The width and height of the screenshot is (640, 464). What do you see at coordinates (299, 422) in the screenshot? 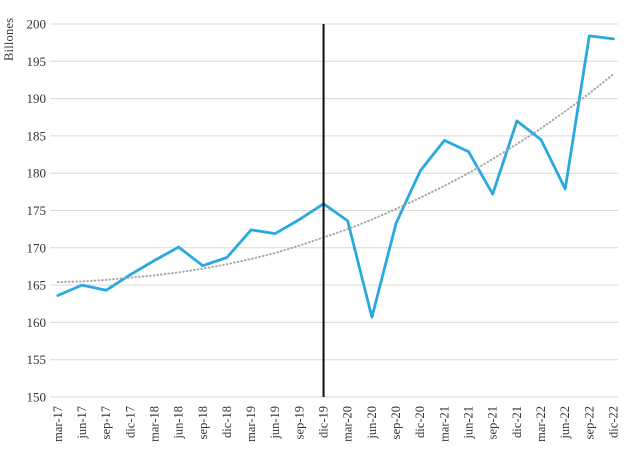
I see `x-tick-label: sep-19` at bounding box center [299, 422].